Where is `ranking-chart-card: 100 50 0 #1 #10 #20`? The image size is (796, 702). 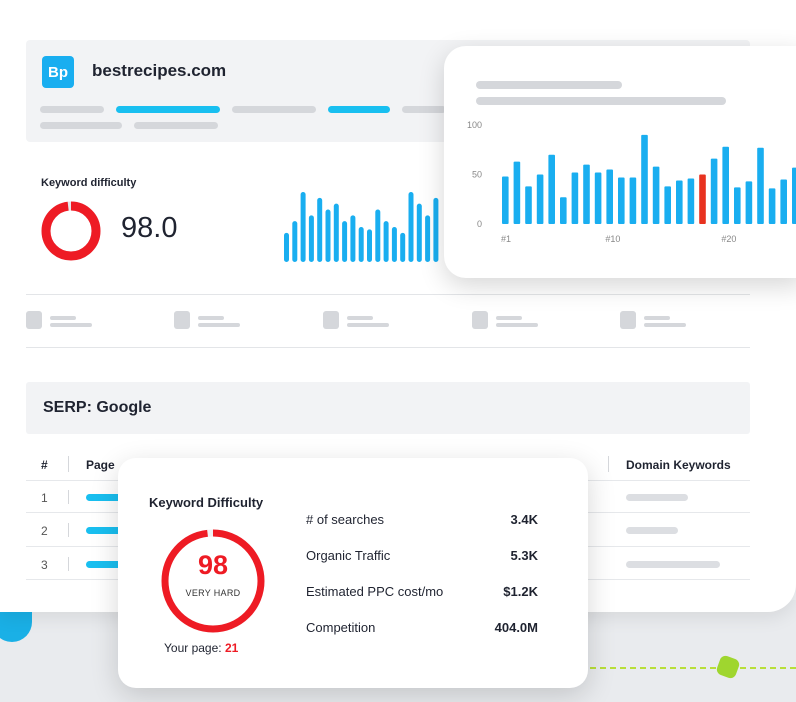
ranking-chart-card: 100 50 0 #1 #10 #20 is located at coordinates (620, 162).